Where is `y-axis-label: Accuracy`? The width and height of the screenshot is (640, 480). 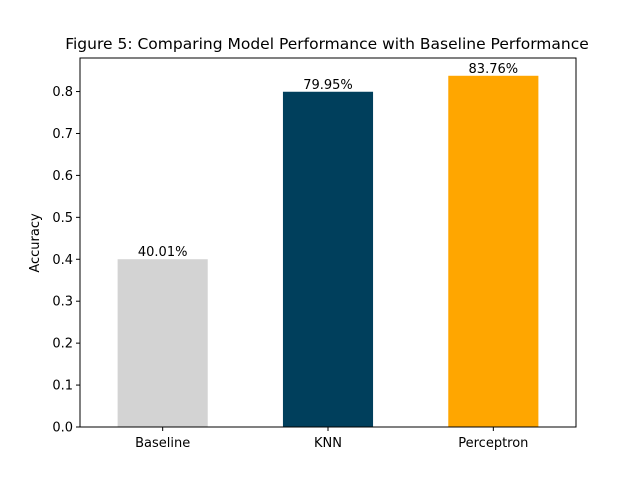
y-axis-label: Accuracy is located at coordinates (35, 243).